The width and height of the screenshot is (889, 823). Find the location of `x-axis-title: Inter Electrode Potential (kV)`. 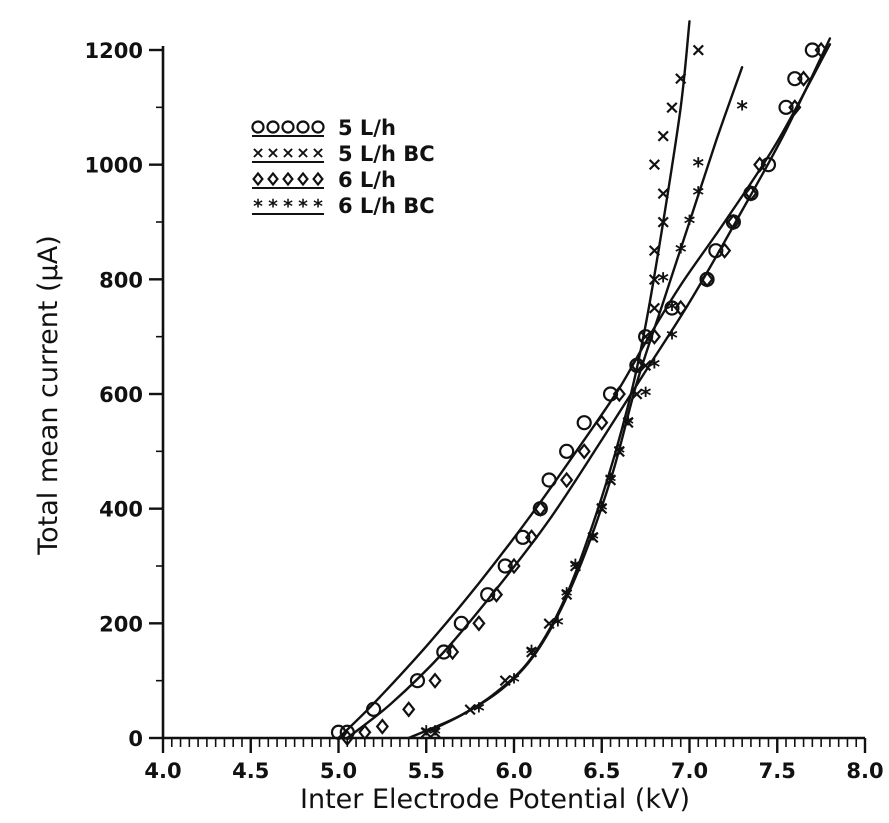

x-axis-title: Inter Electrode Potential (kV) is located at coordinates (495, 799).